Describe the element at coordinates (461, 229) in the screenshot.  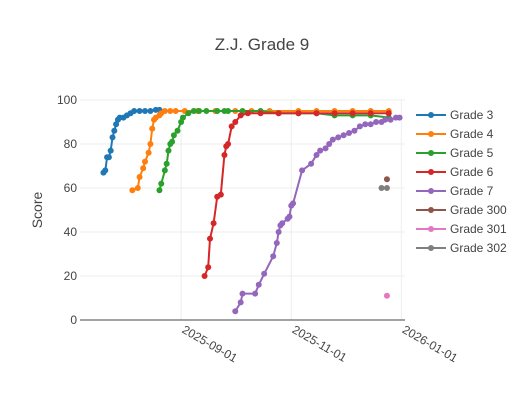
I see `legend-item: Grade 301` at that location.